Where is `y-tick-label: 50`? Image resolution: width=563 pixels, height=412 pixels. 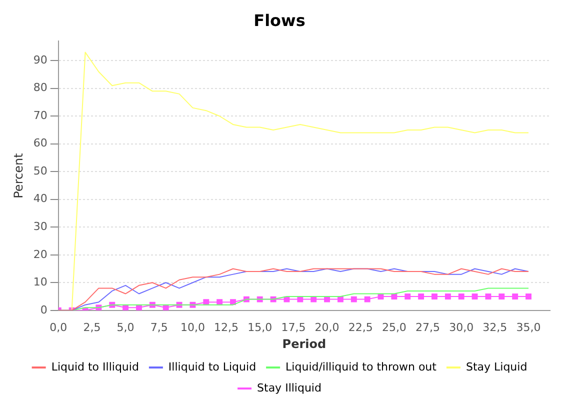 y-tick-label: 50 is located at coordinates (40, 171).